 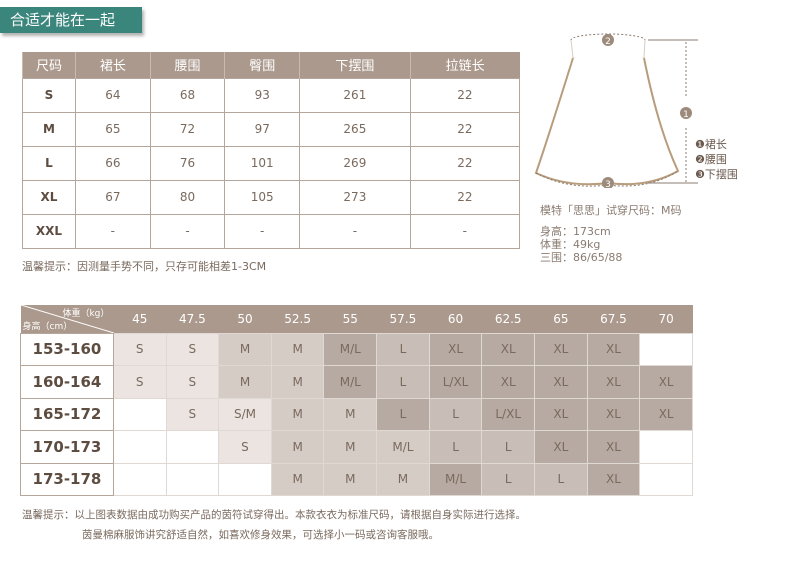 I want to click on weight-header: 65, so click(x=561, y=319).